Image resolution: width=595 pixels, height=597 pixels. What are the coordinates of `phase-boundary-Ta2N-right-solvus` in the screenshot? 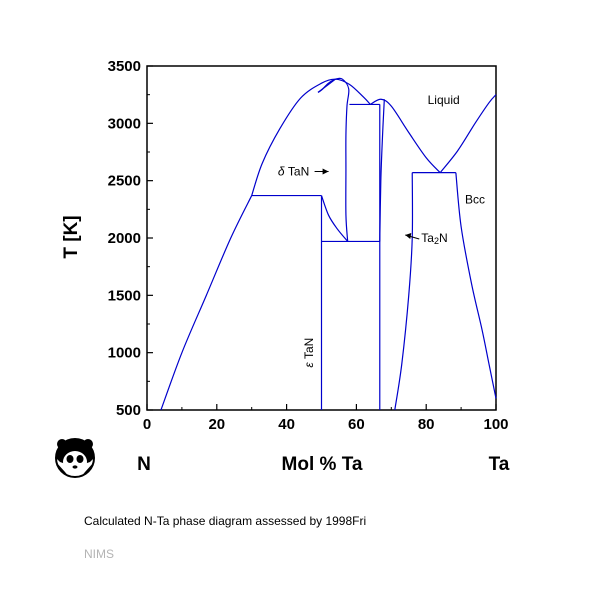 It's located at (404, 291).